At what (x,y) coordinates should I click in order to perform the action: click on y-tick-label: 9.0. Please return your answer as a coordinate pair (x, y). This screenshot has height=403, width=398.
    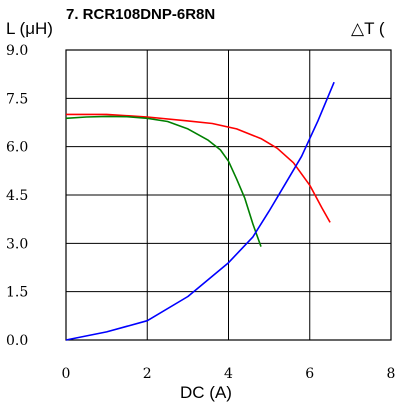
    Looking at the image, I should click on (17, 51).